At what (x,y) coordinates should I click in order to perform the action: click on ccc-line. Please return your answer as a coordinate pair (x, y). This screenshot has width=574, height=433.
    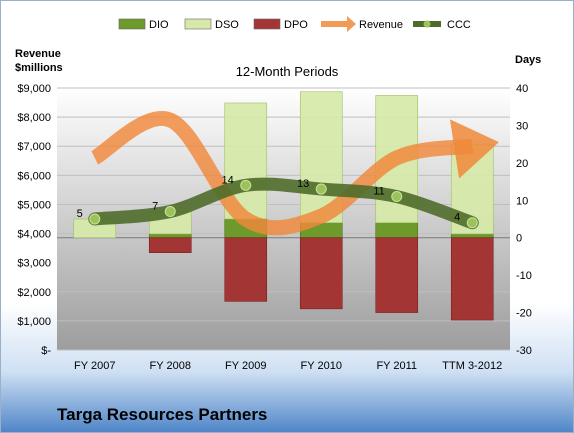
    Looking at the image, I should click on (283, 203).